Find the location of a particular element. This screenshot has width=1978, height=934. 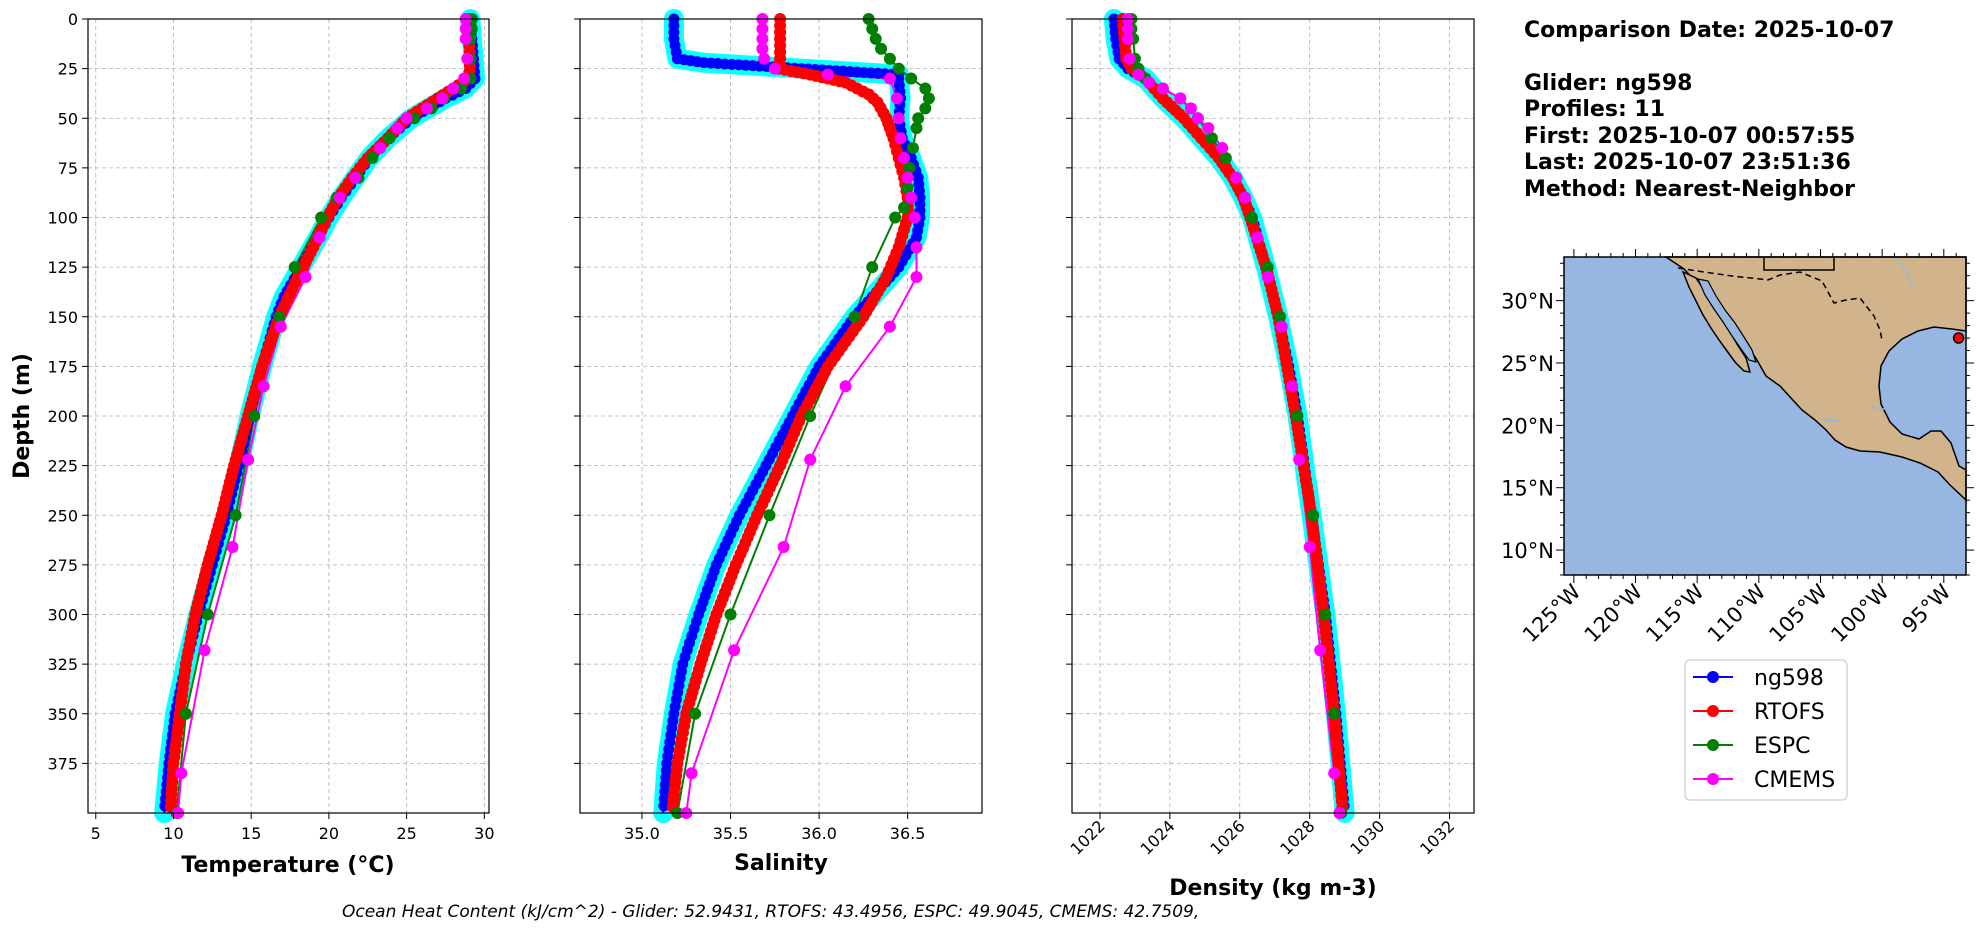

river is located at coordinates (1867, 339).